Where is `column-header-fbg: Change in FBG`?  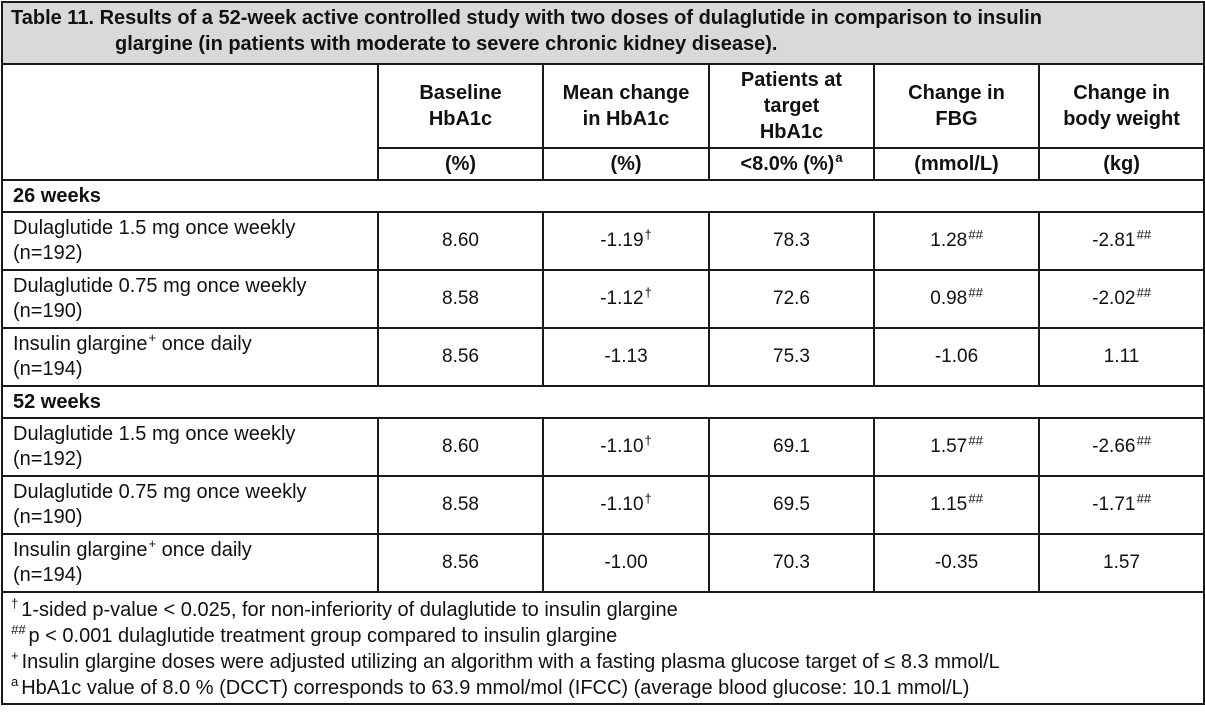 column-header-fbg: Change in FBG is located at coordinates (956, 106).